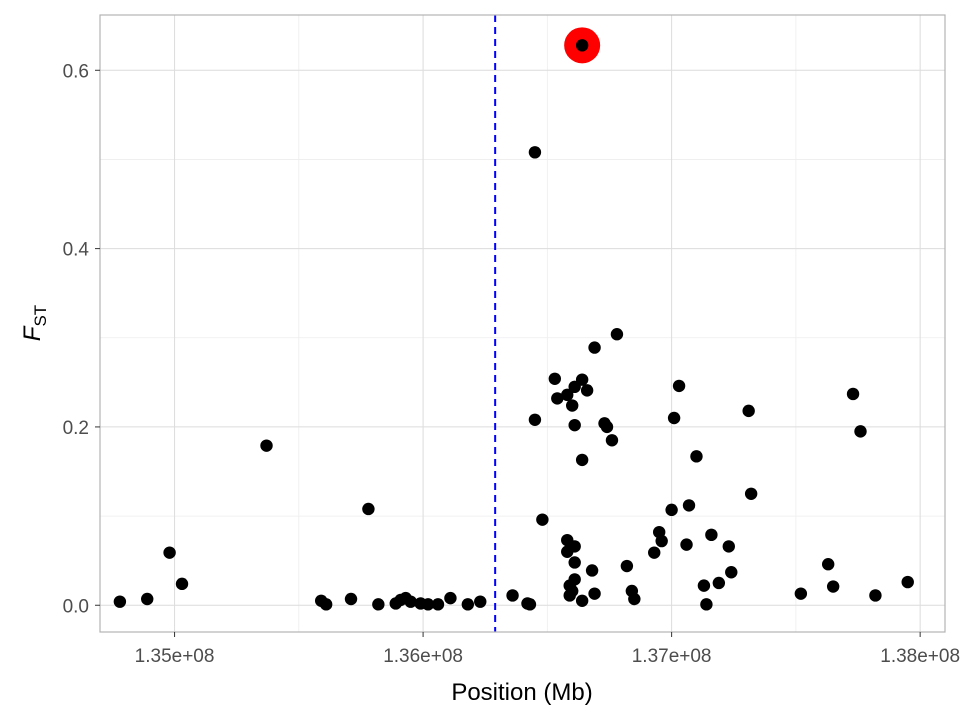  I want to click on highlight-layer, so click(582, 45).